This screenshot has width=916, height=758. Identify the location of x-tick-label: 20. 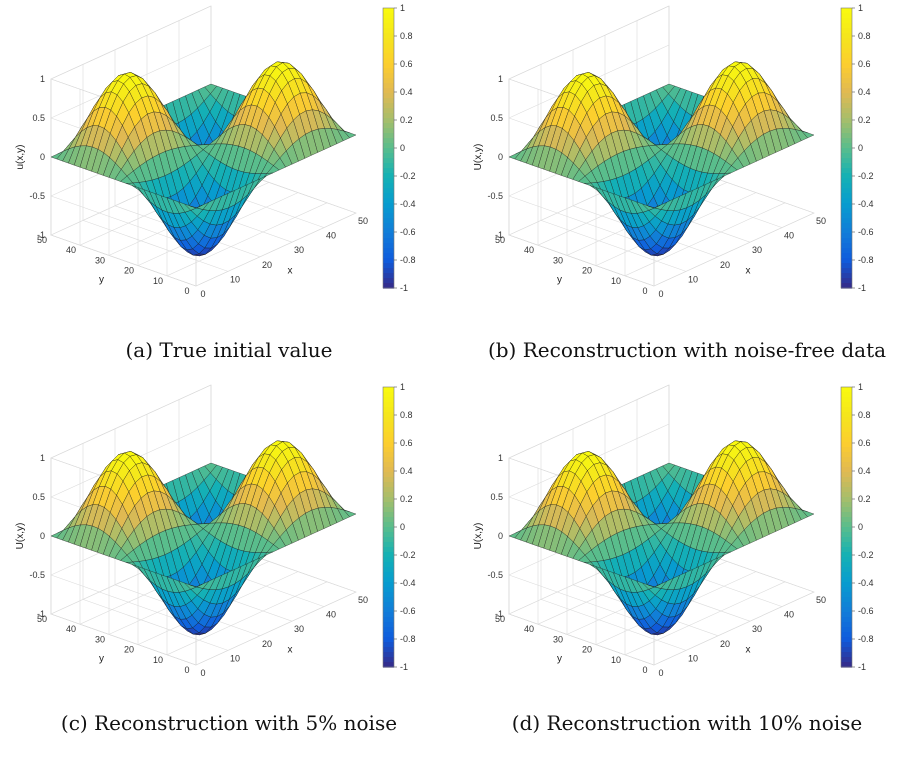
(267, 644).